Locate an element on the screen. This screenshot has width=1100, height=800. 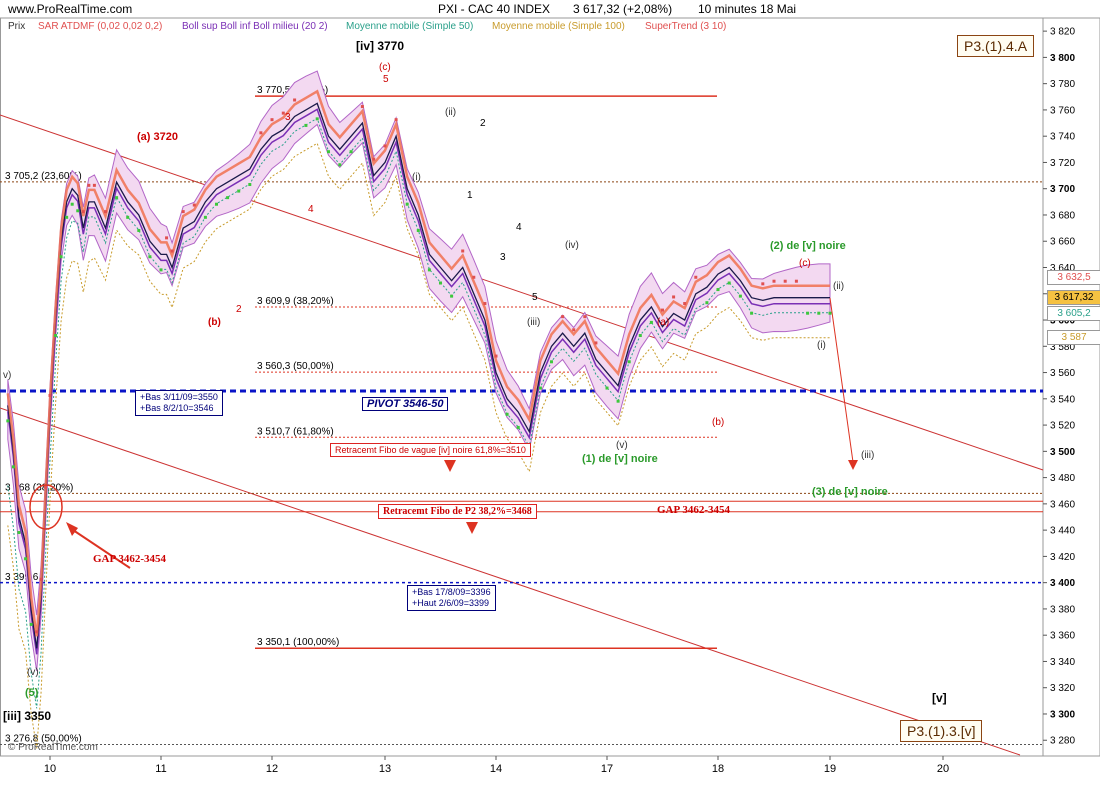
wave-label-2-v-noire: (2) de [v] noire is located at coordinates (808, 246).